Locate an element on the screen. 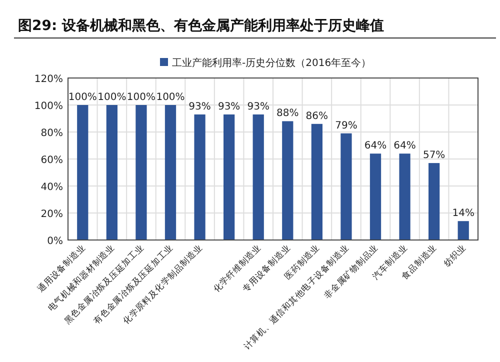  text: 88% is located at coordinates (287, 114).